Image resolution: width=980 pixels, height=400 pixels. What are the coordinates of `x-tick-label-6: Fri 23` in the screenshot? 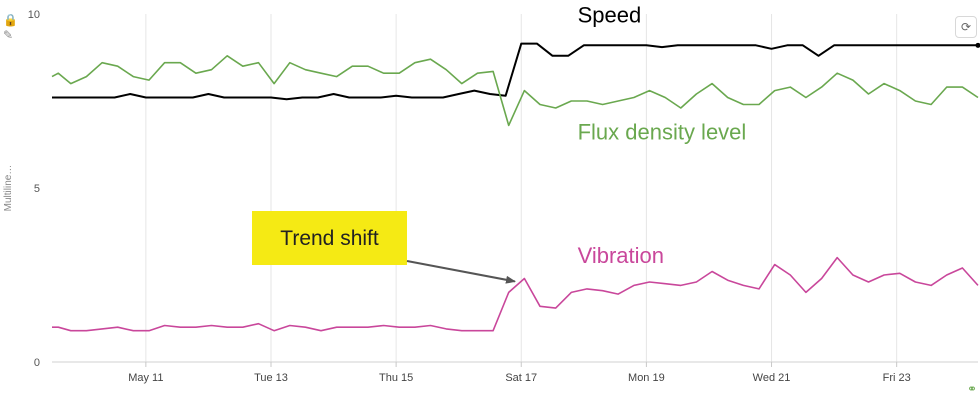 It's located at (897, 378).